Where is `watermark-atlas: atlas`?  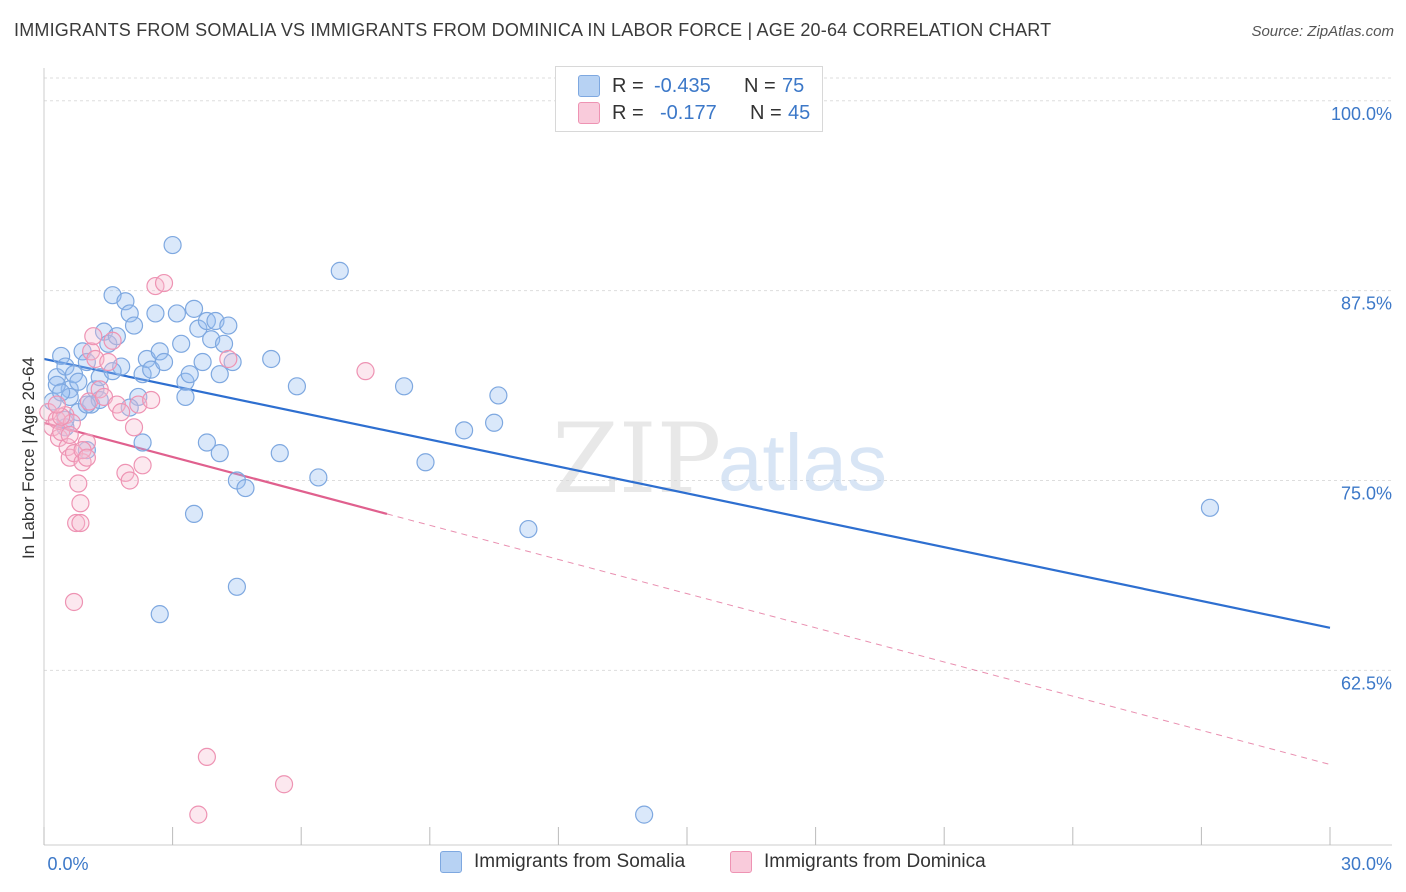 watermark-atlas: atlas is located at coordinates (802, 462).